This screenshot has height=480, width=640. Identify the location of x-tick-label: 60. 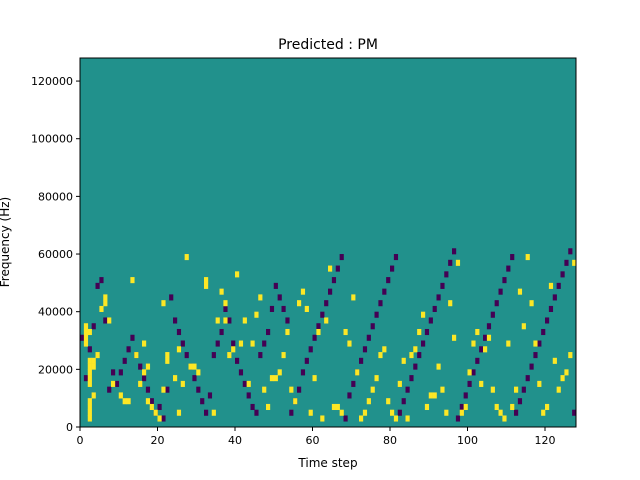
(313, 440).